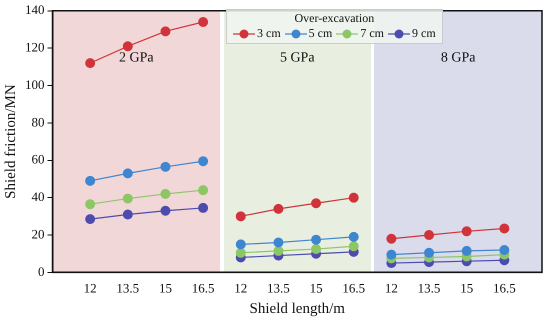 This screenshot has width=550, height=318. What do you see at coordinates (269, 33) in the screenshot?
I see `legend-label: 3 cm` at bounding box center [269, 33].